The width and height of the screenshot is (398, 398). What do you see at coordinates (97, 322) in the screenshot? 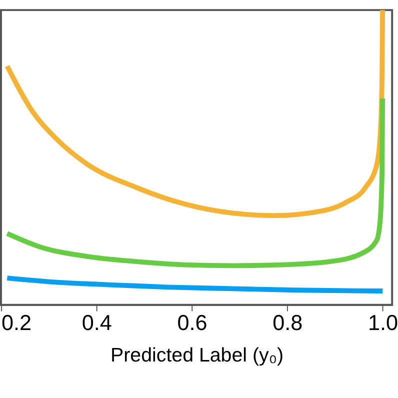
I see `x-tick-label: 0.4` at bounding box center [97, 322].